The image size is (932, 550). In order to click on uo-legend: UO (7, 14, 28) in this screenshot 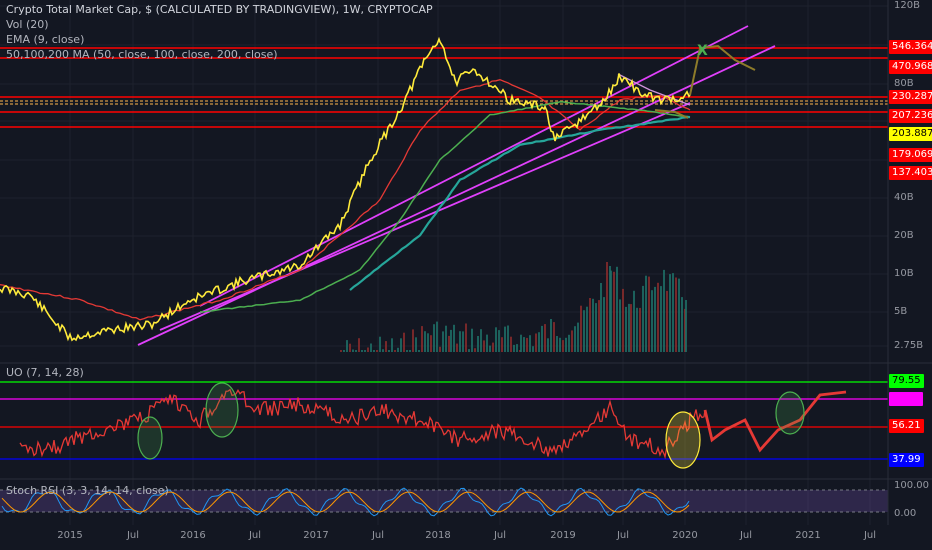, I will do `click(45, 372)`.